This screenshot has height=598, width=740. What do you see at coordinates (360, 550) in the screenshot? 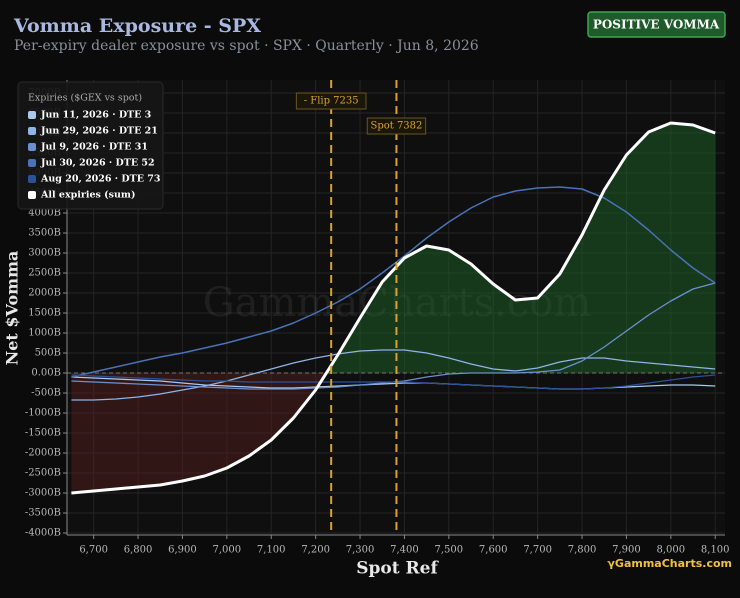
I see `x-tick-label: 7,300` at bounding box center [360, 550].